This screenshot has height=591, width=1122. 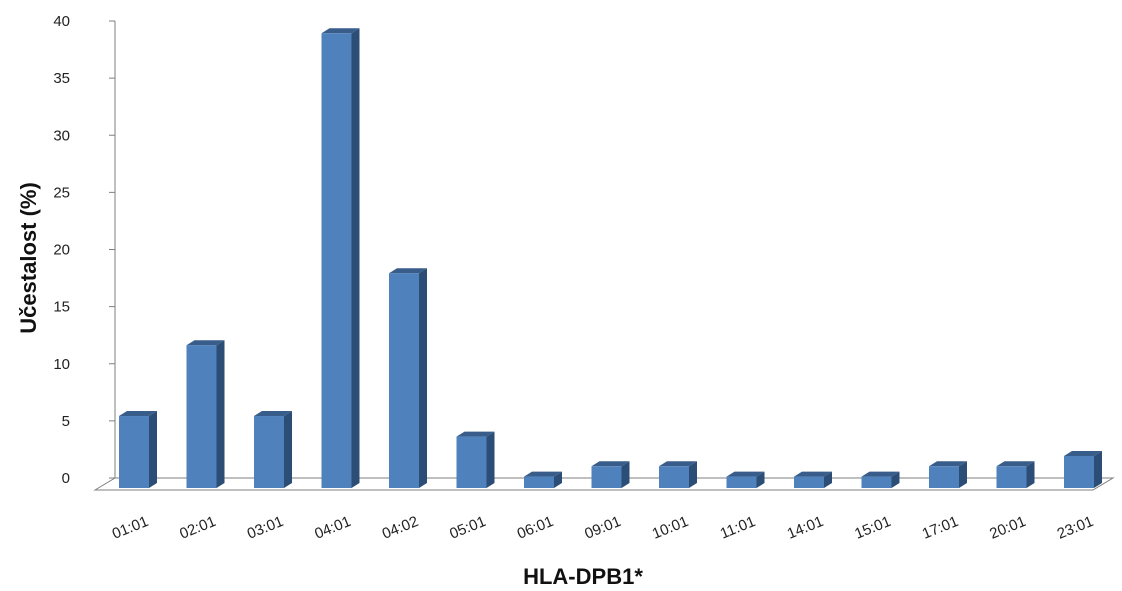 I want to click on y-tick-label: 15, so click(x=61, y=307).